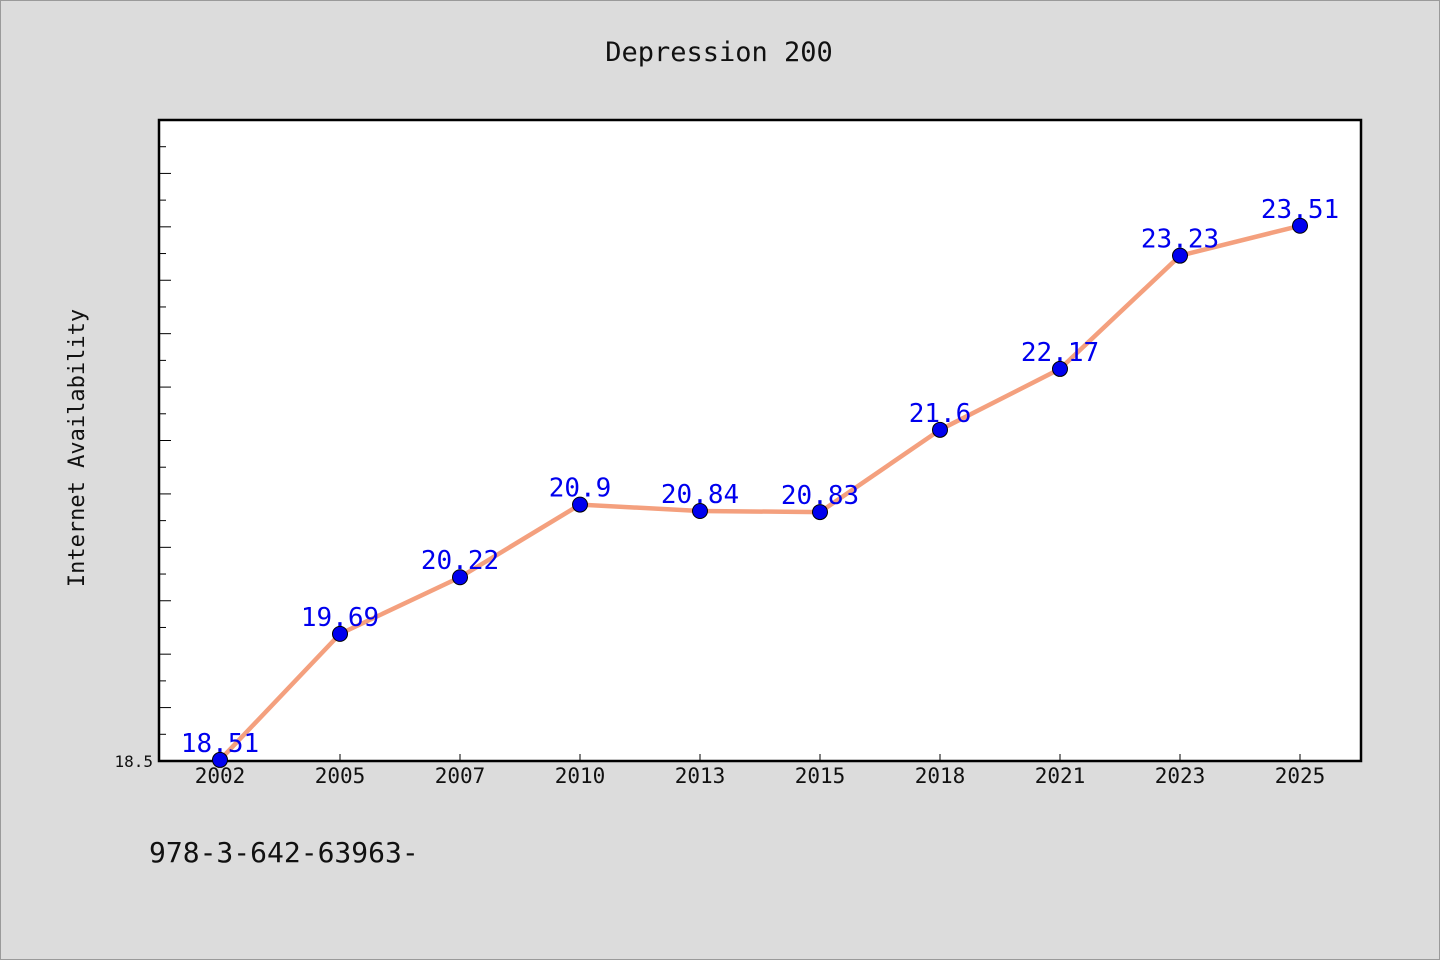 This screenshot has height=960, width=1440. Describe the element at coordinates (580, 776) in the screenshot. I see `x-tick-label: 2010` at that location.